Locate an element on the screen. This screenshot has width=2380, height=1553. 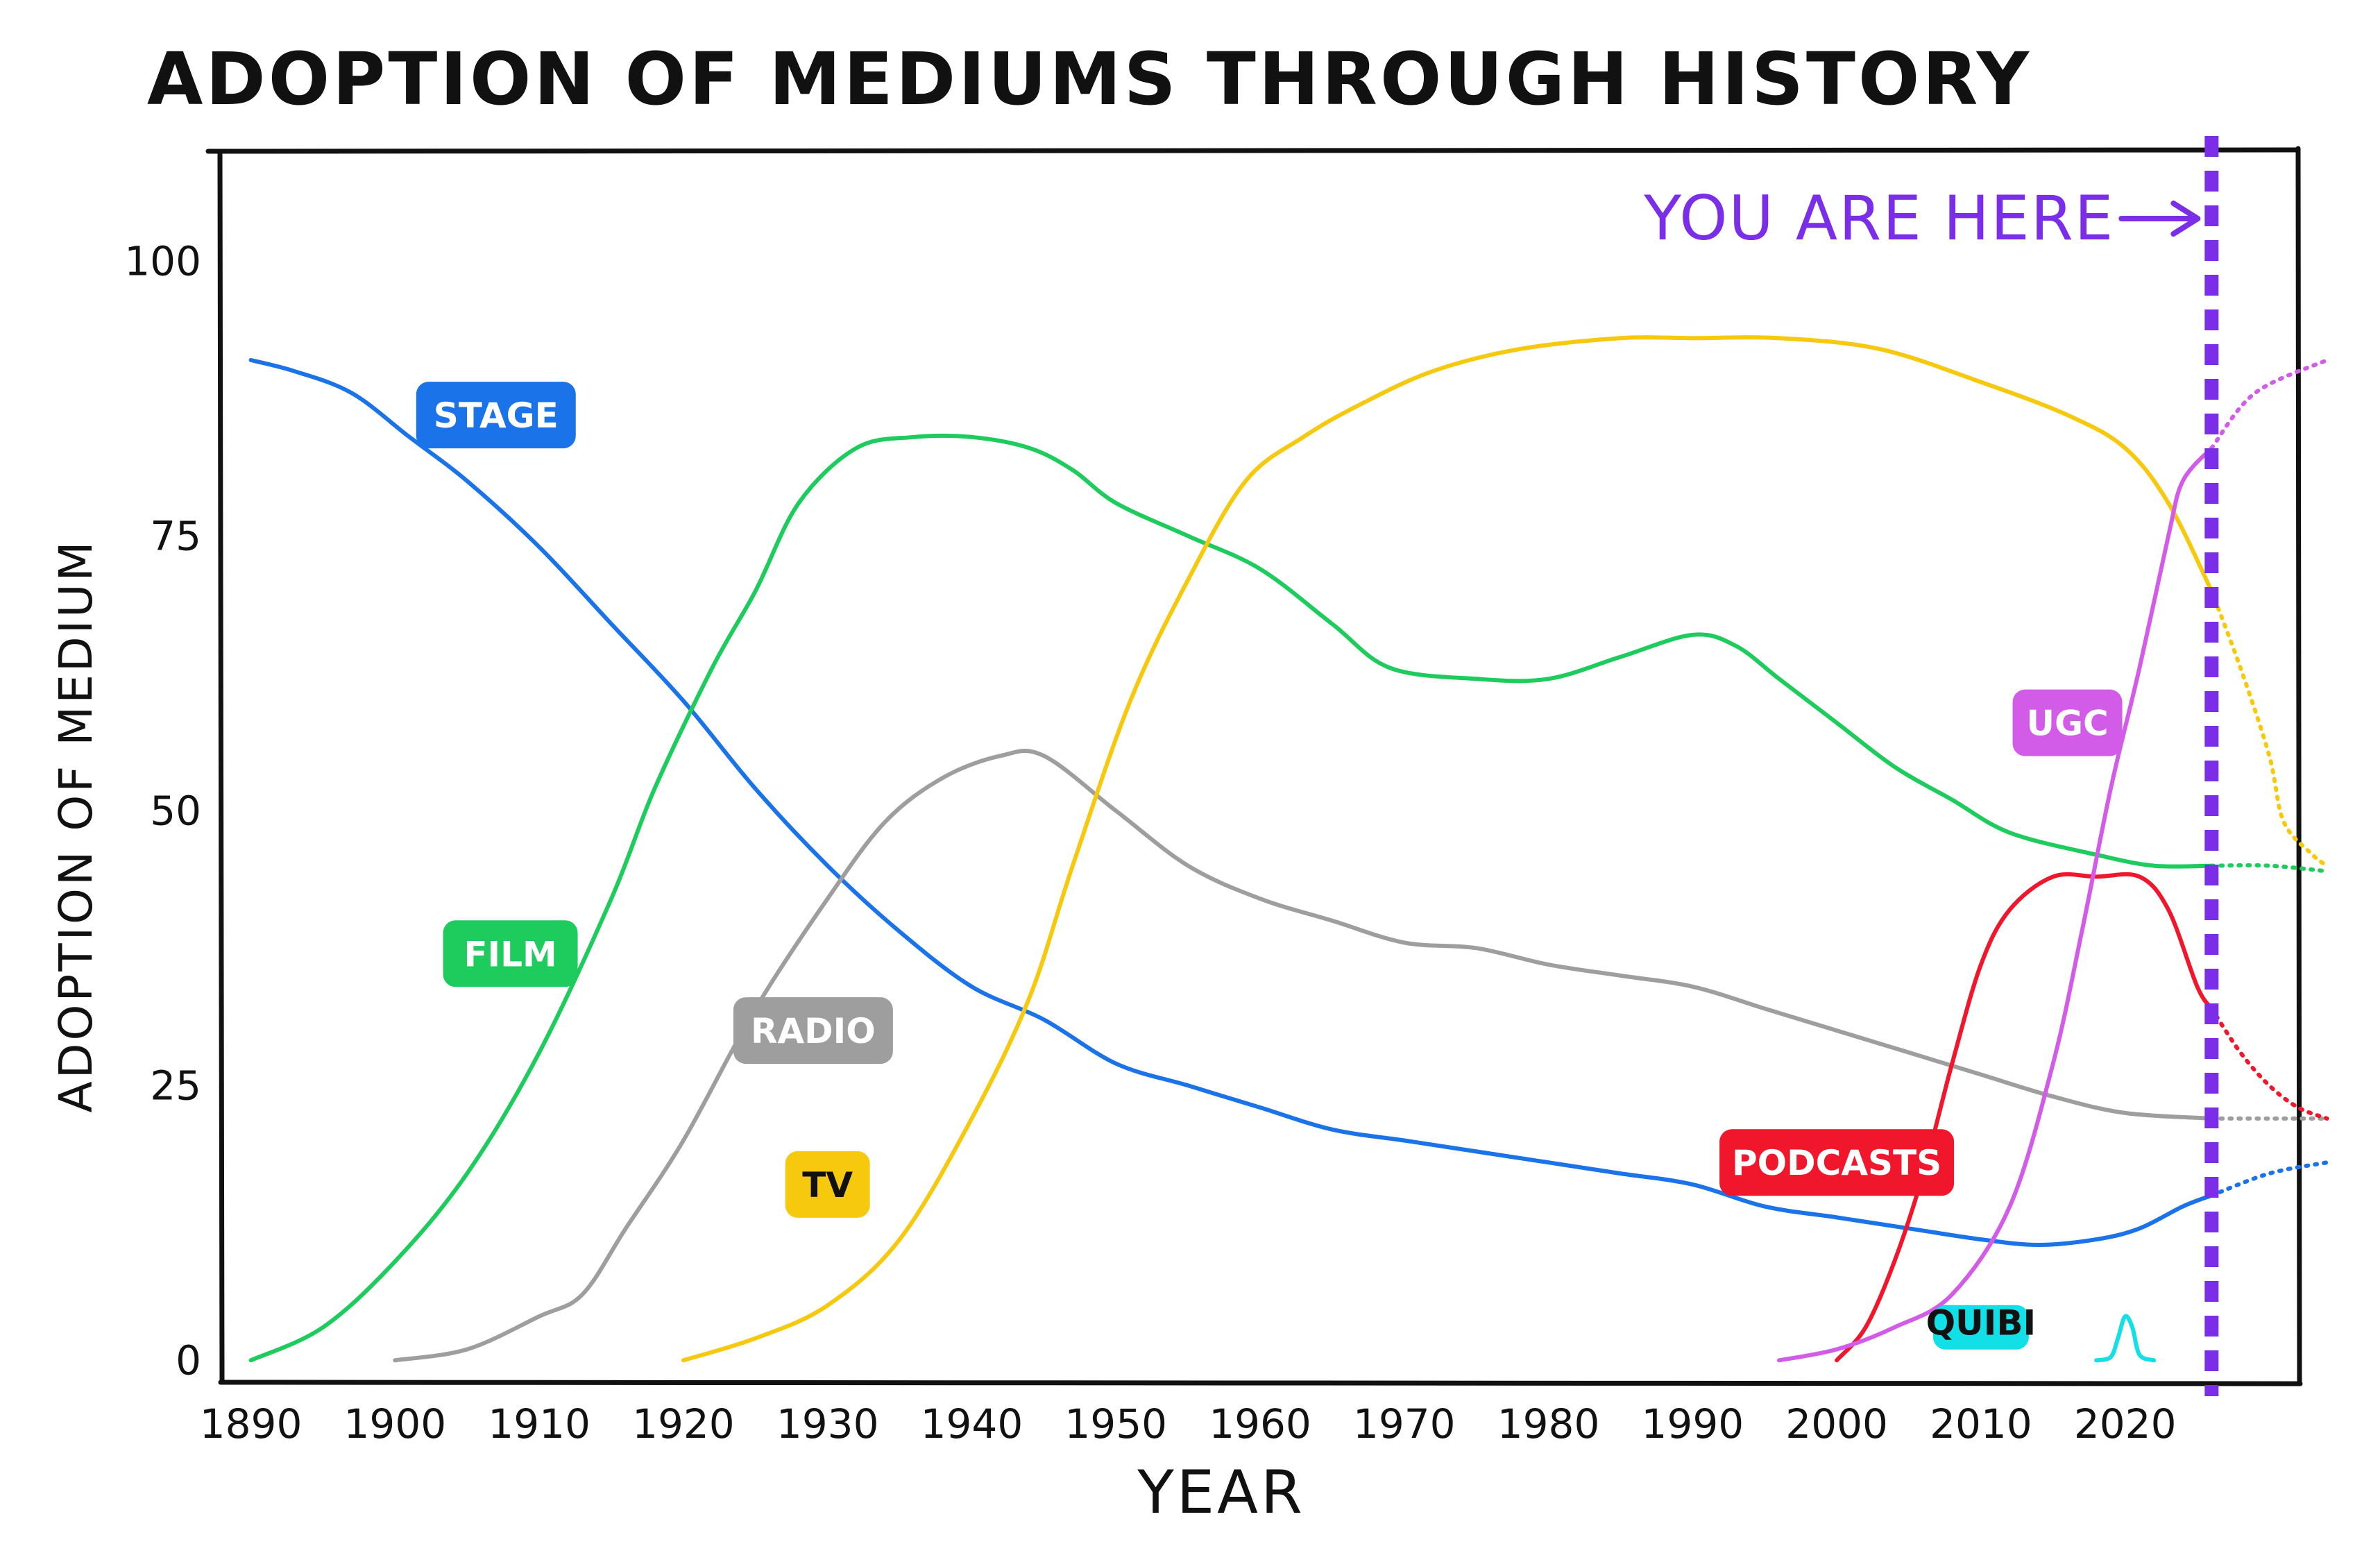
legend-text-stage: STAGE is located at coordinates (496, 416).